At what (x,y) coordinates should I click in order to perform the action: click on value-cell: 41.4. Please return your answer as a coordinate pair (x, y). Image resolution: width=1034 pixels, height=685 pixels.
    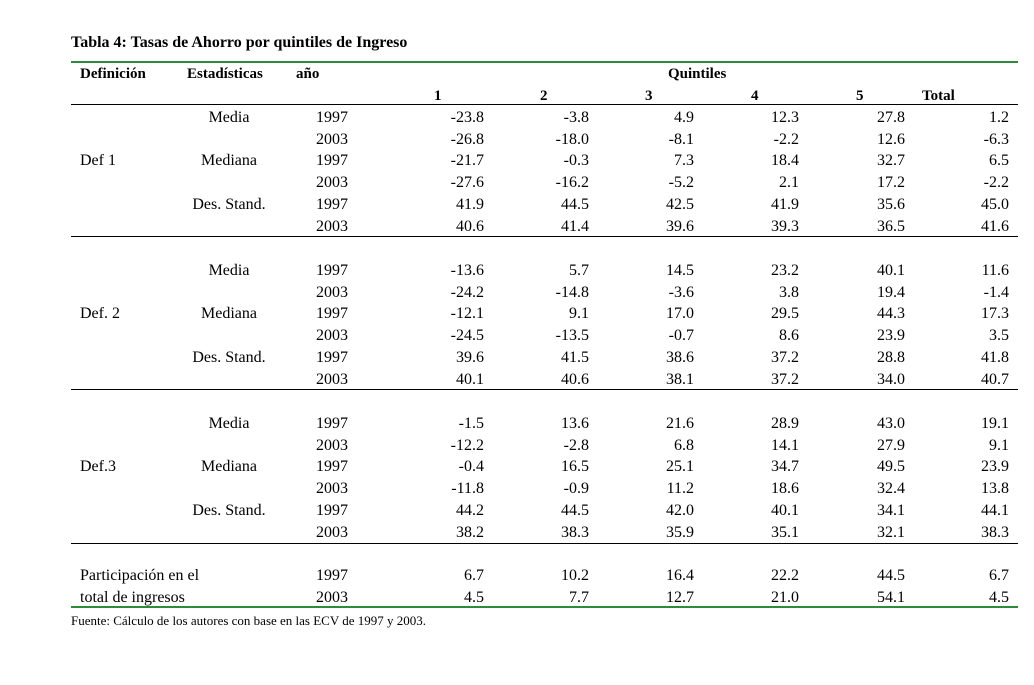
    Looking at the image, I should click on (575, 226).